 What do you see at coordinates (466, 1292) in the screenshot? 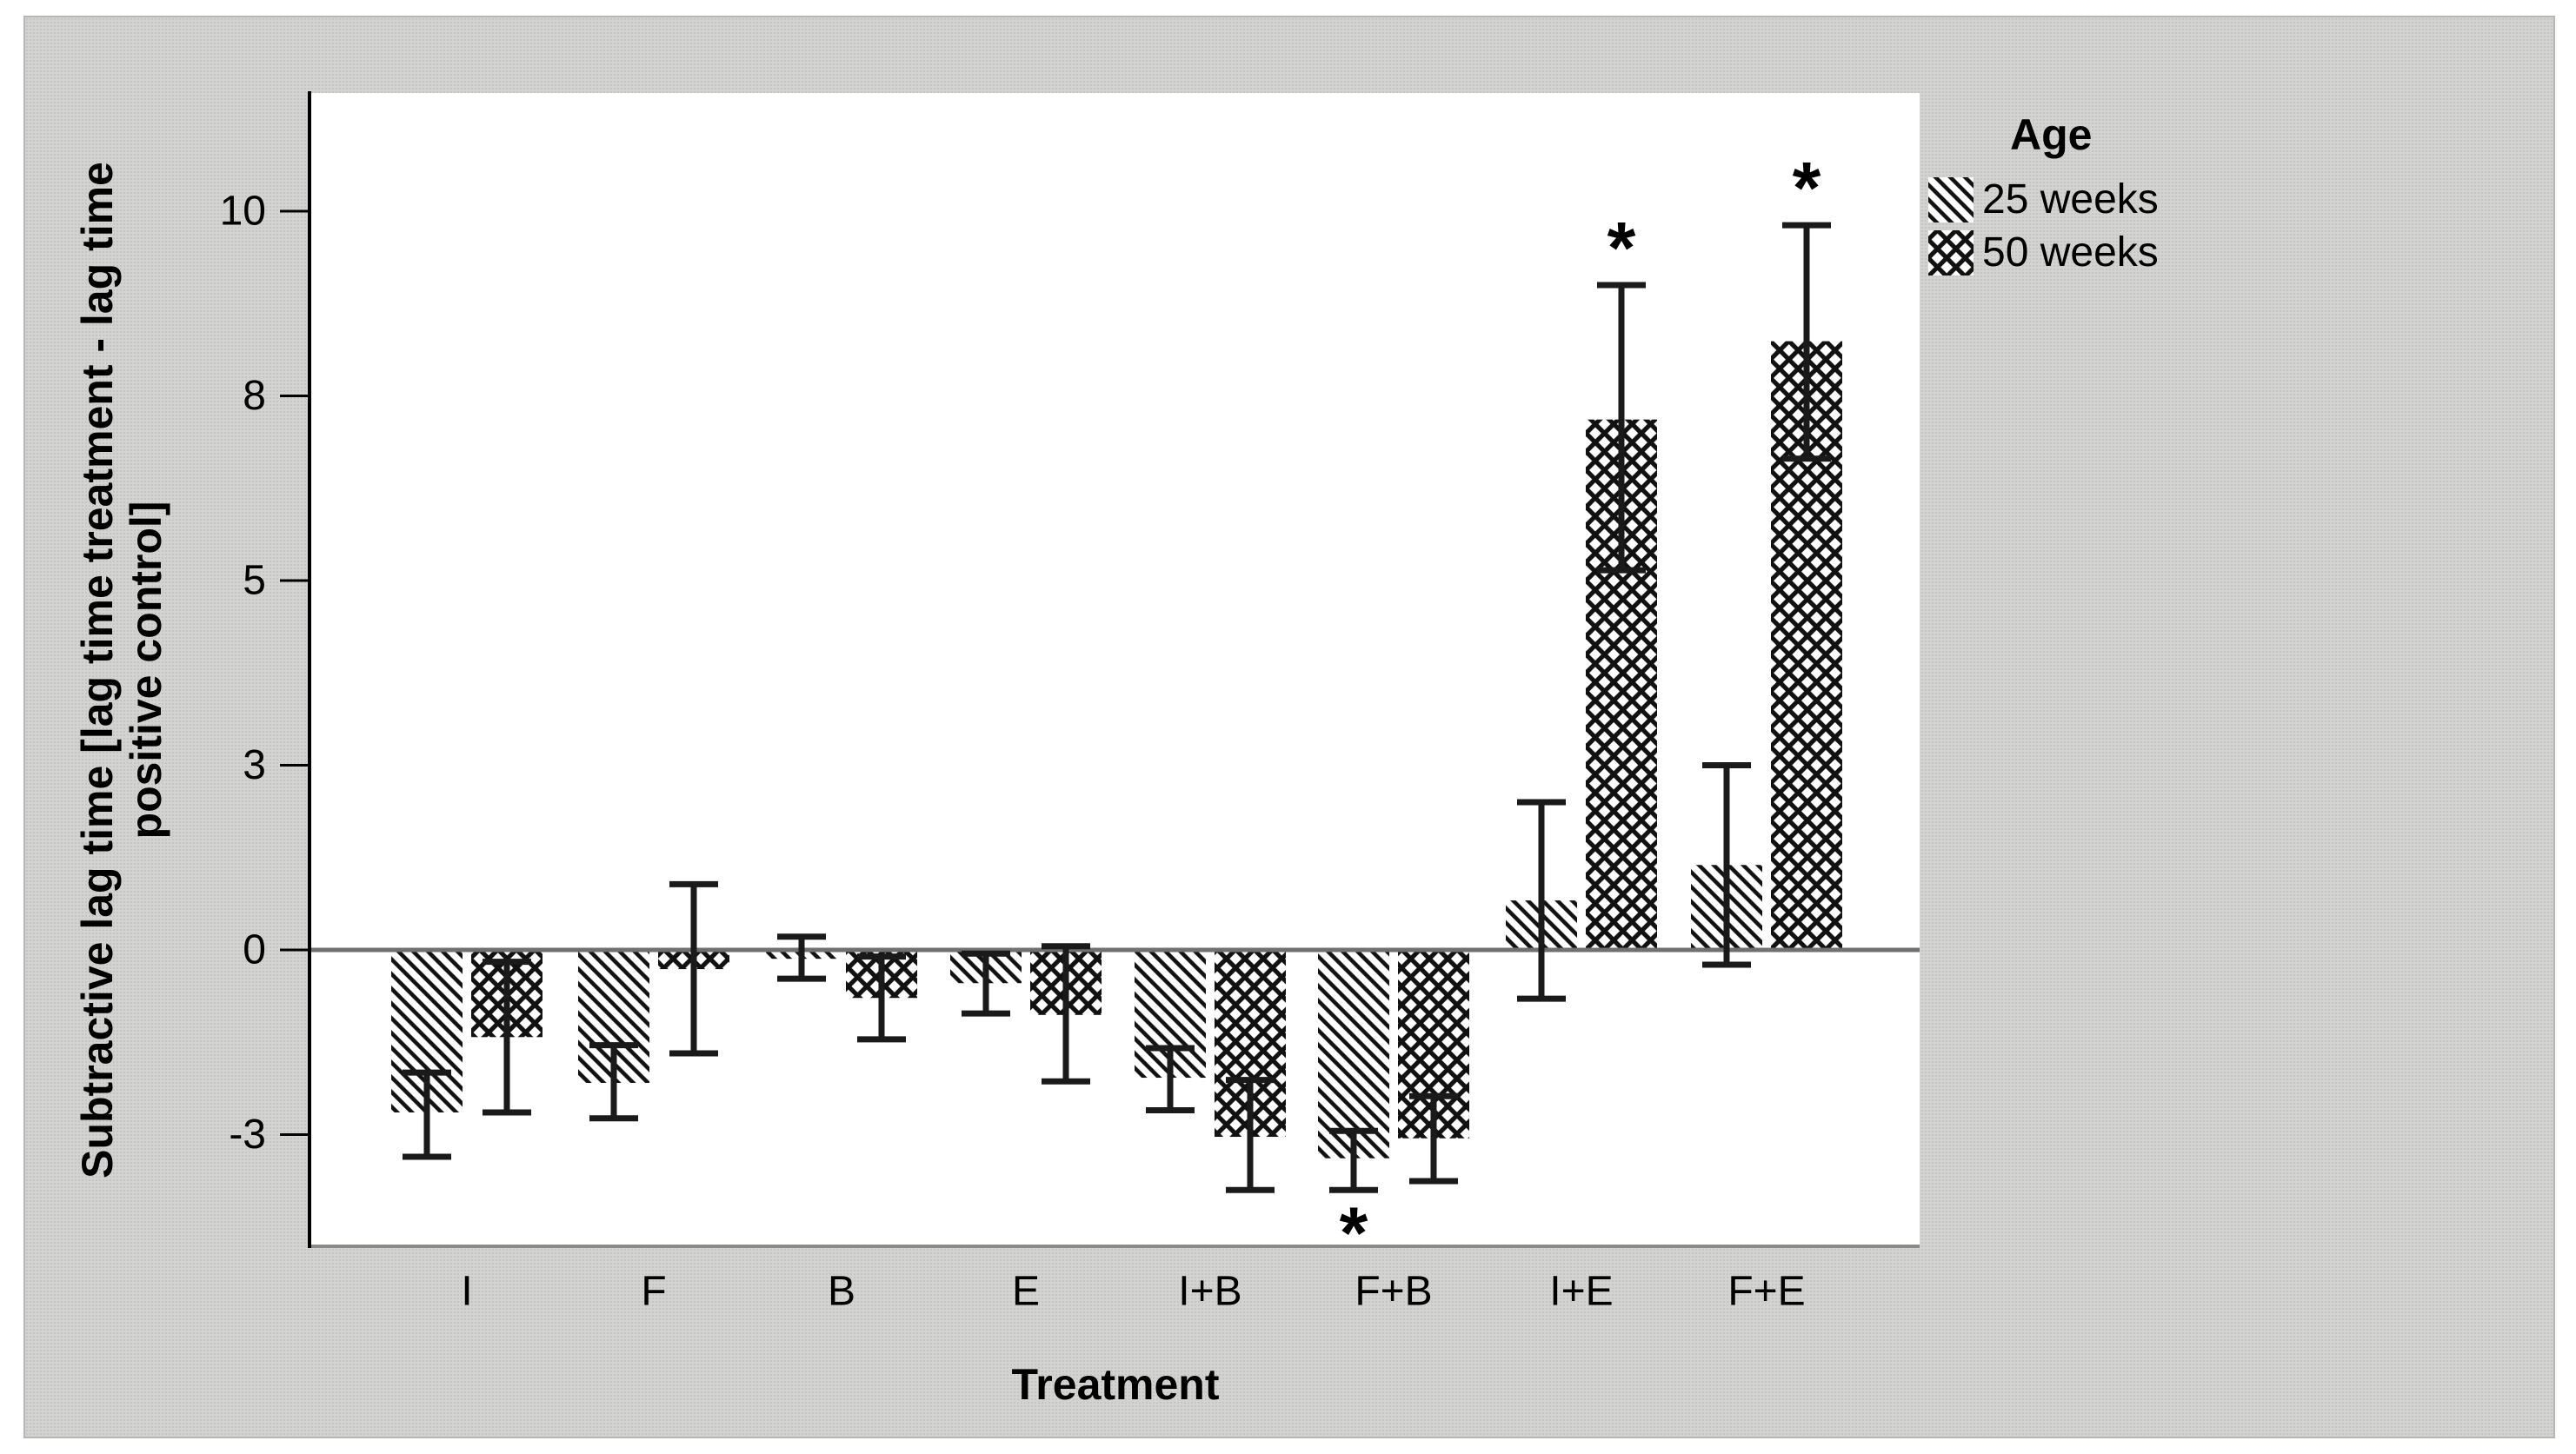
I see `x-category-label-I: I` at bounding box center [466, 1292].